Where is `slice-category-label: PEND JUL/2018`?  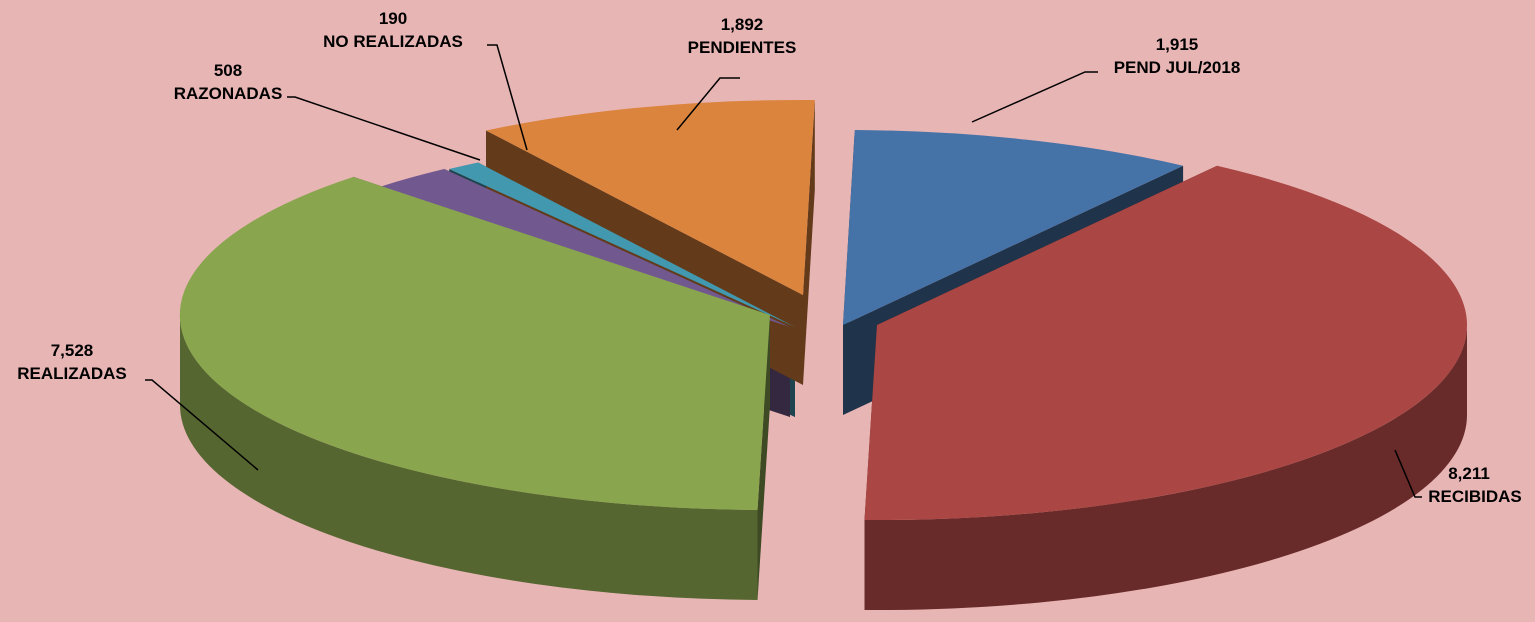
slice-category-label: PEND JUL/2018 is located at coordinates (1177, 67).